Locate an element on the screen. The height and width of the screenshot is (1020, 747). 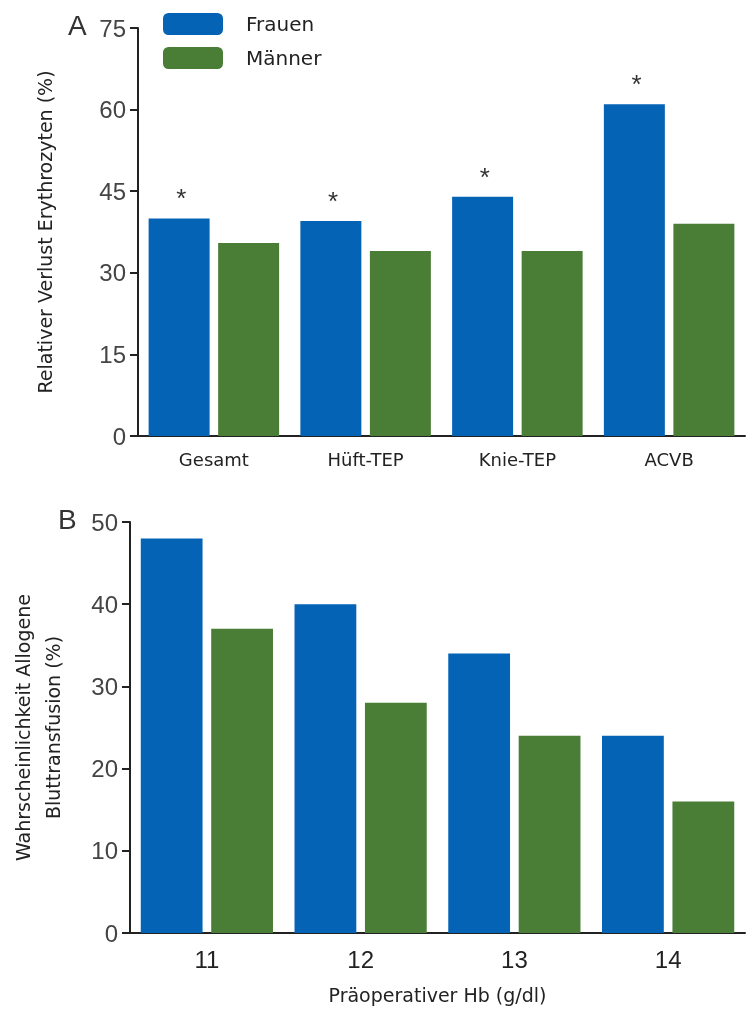
x-axis-title: Präoperativer Hb (g/dl) is located at coordinates (437, 994).